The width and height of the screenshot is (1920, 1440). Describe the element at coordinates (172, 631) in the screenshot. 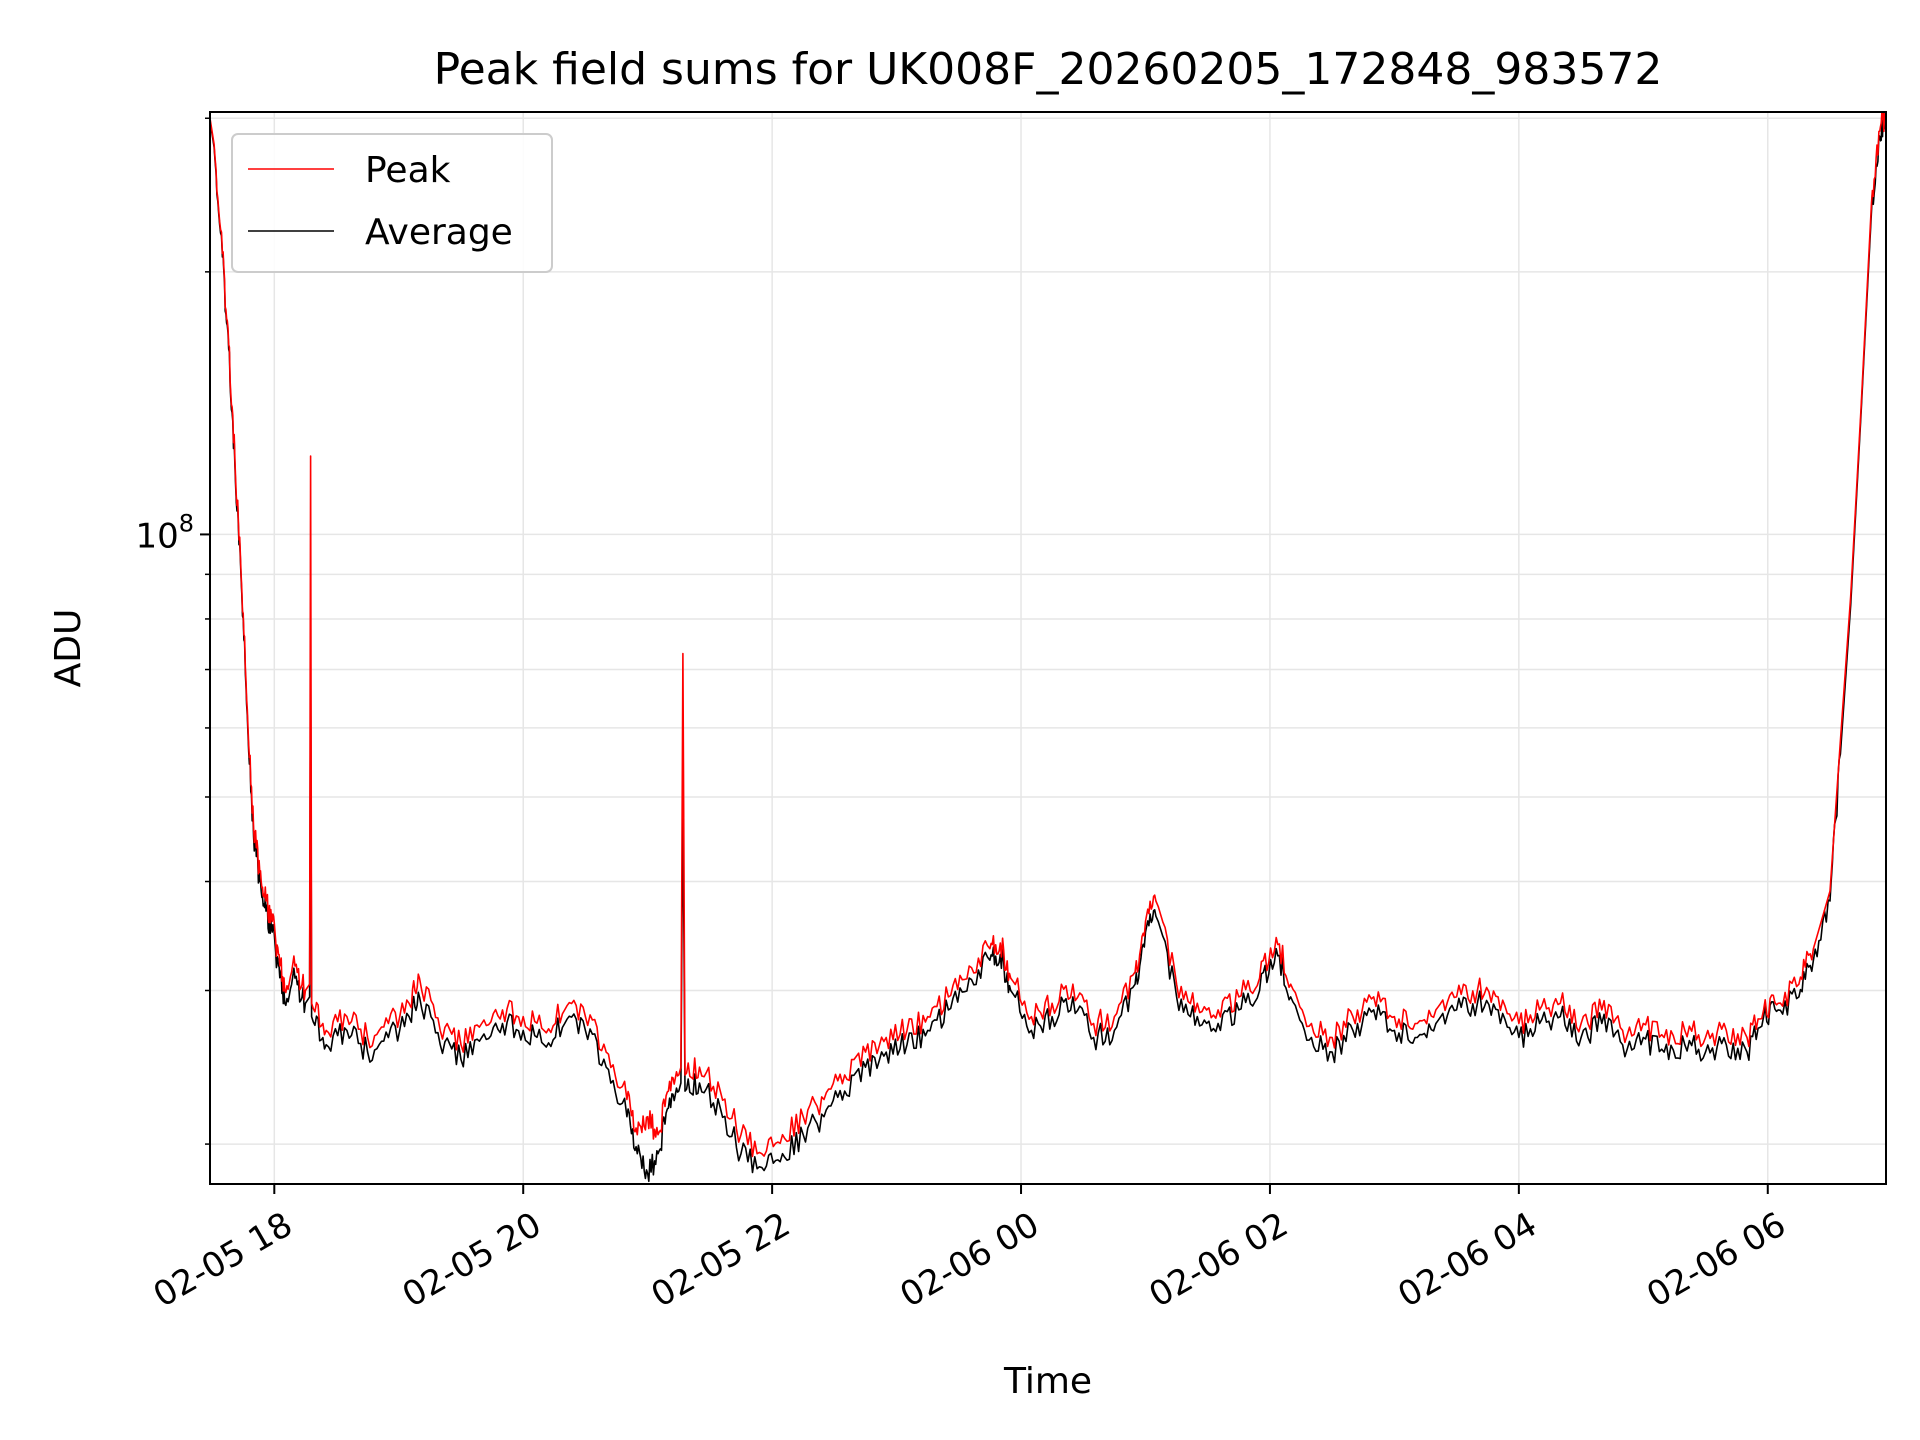

I see `y-axis-ticks: 108` at that location.